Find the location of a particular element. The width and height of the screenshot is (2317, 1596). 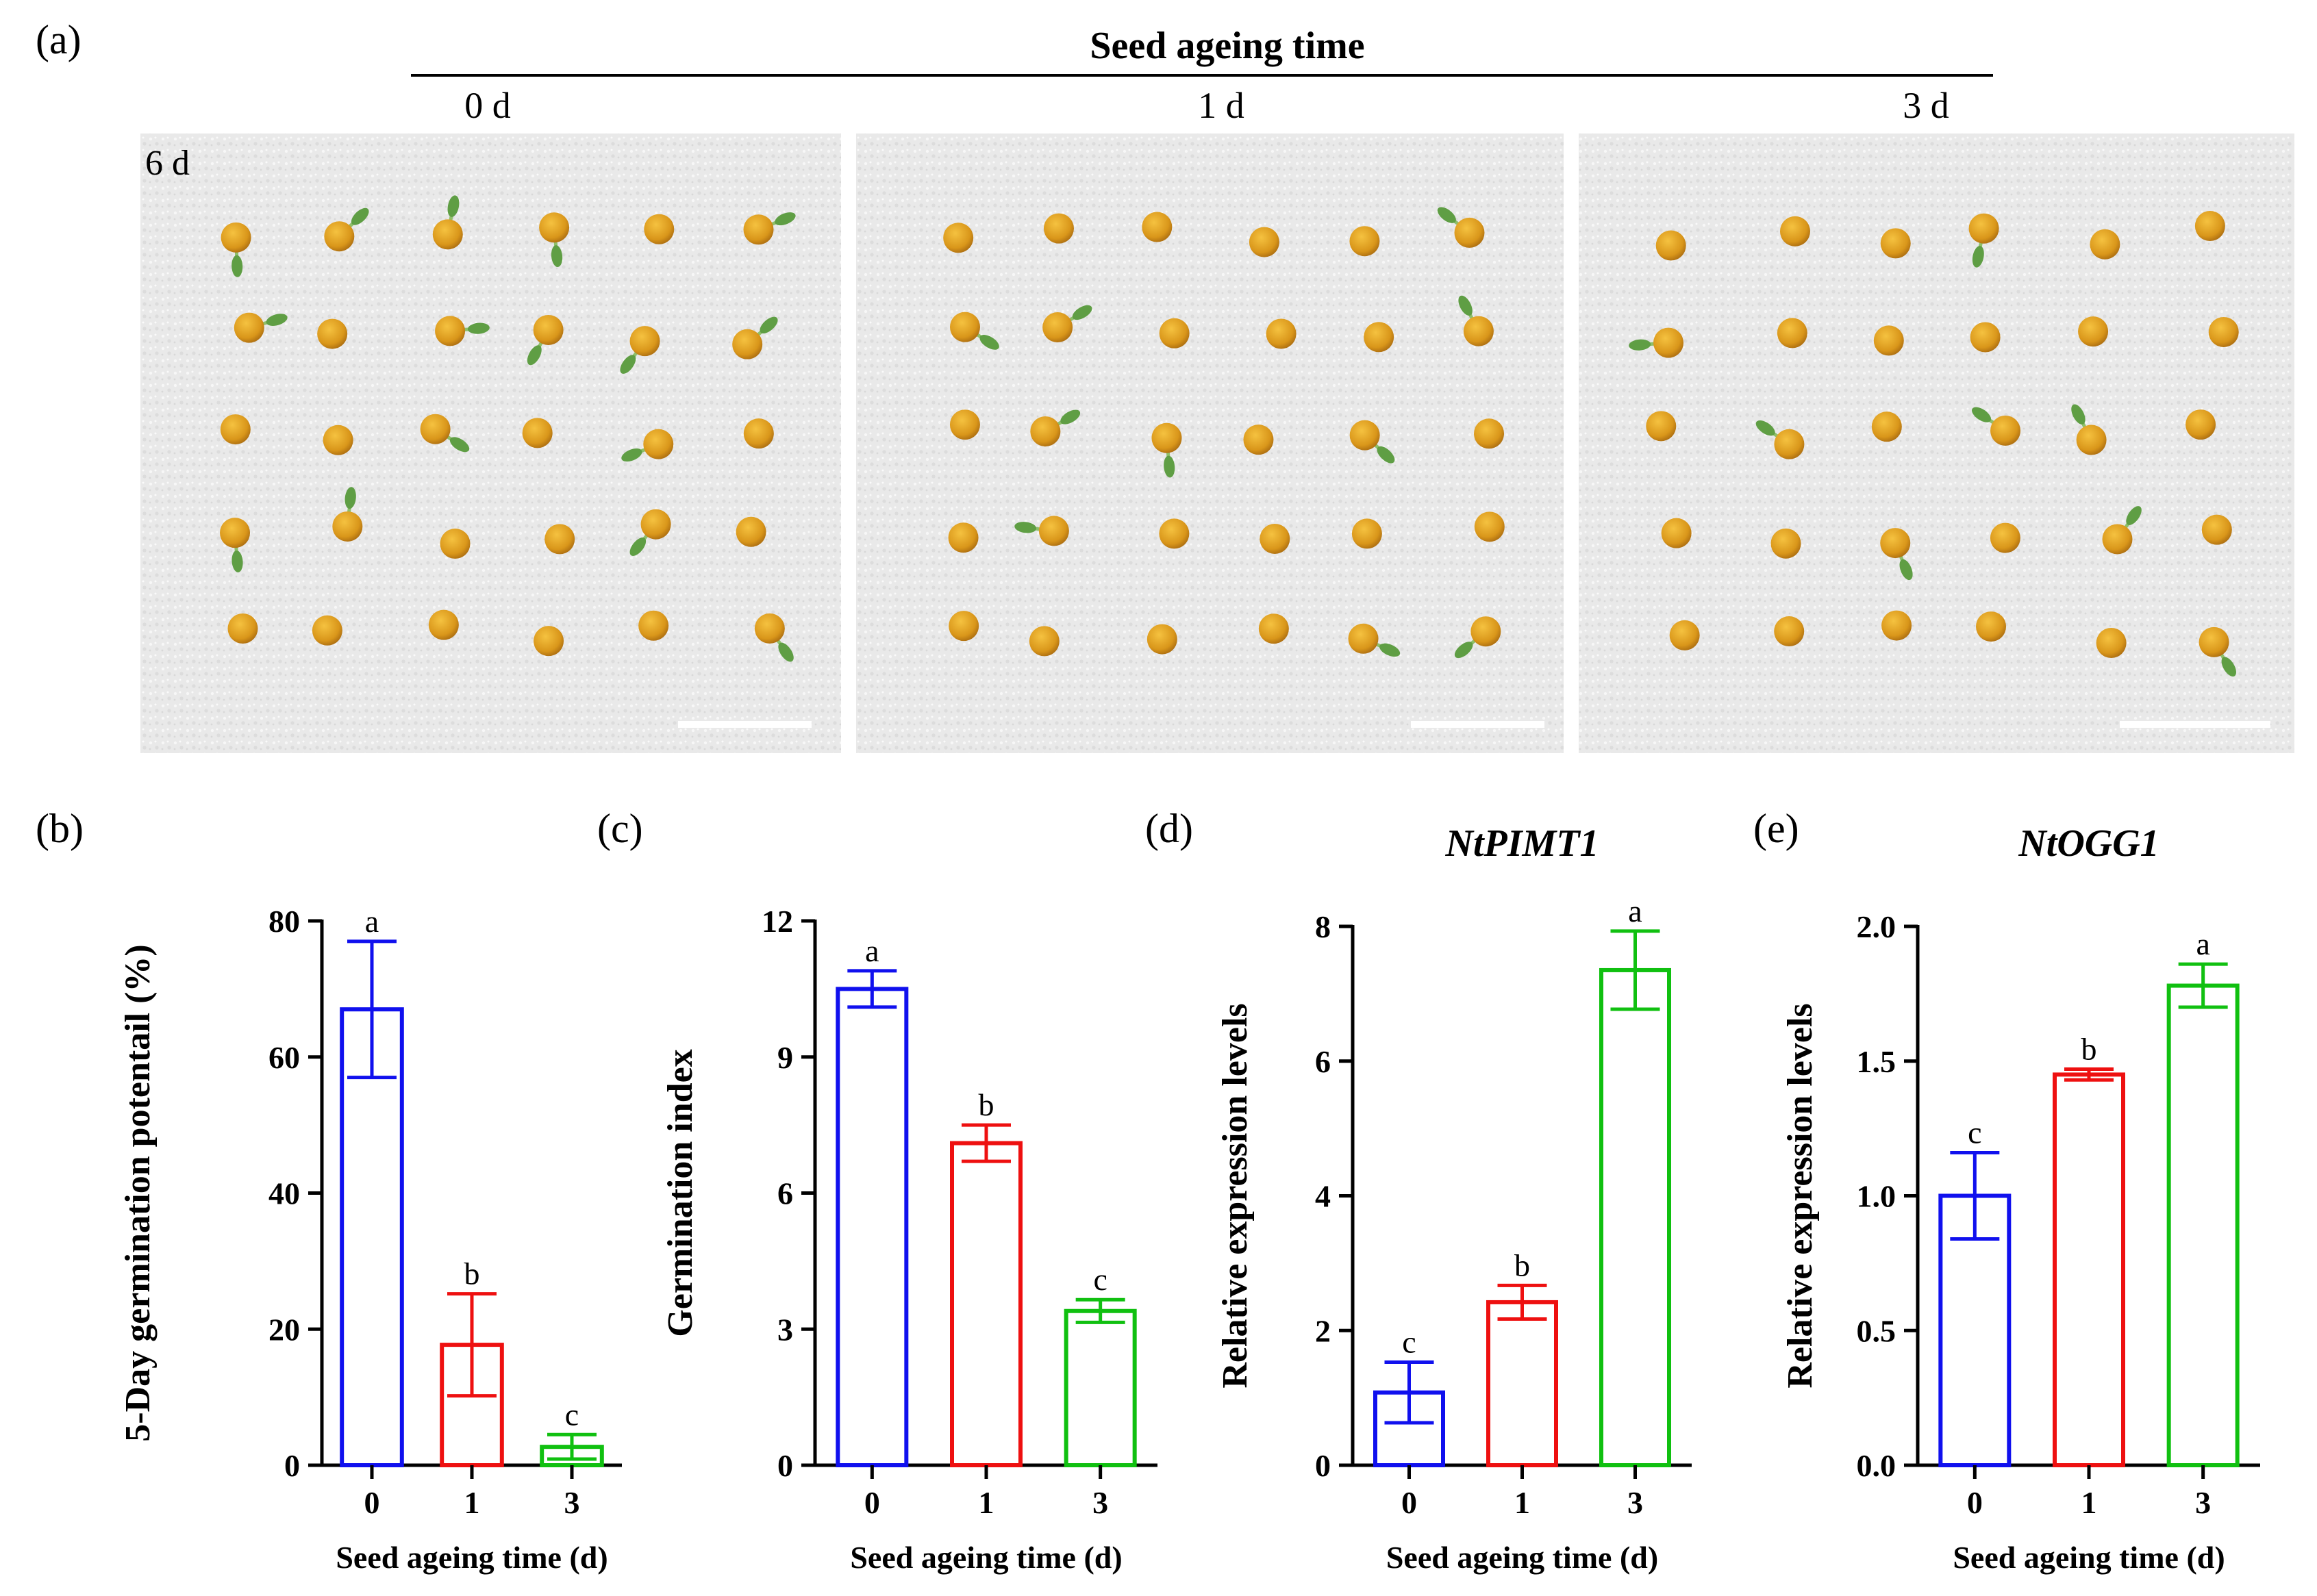

significance-letter: a is located at coordinates (372, 921).